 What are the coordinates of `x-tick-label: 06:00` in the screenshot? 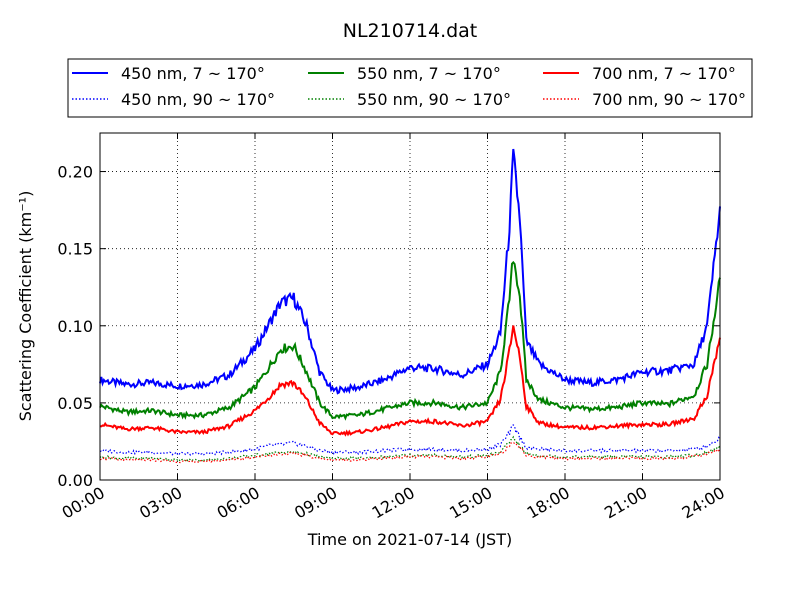 It's located at (238, 503).